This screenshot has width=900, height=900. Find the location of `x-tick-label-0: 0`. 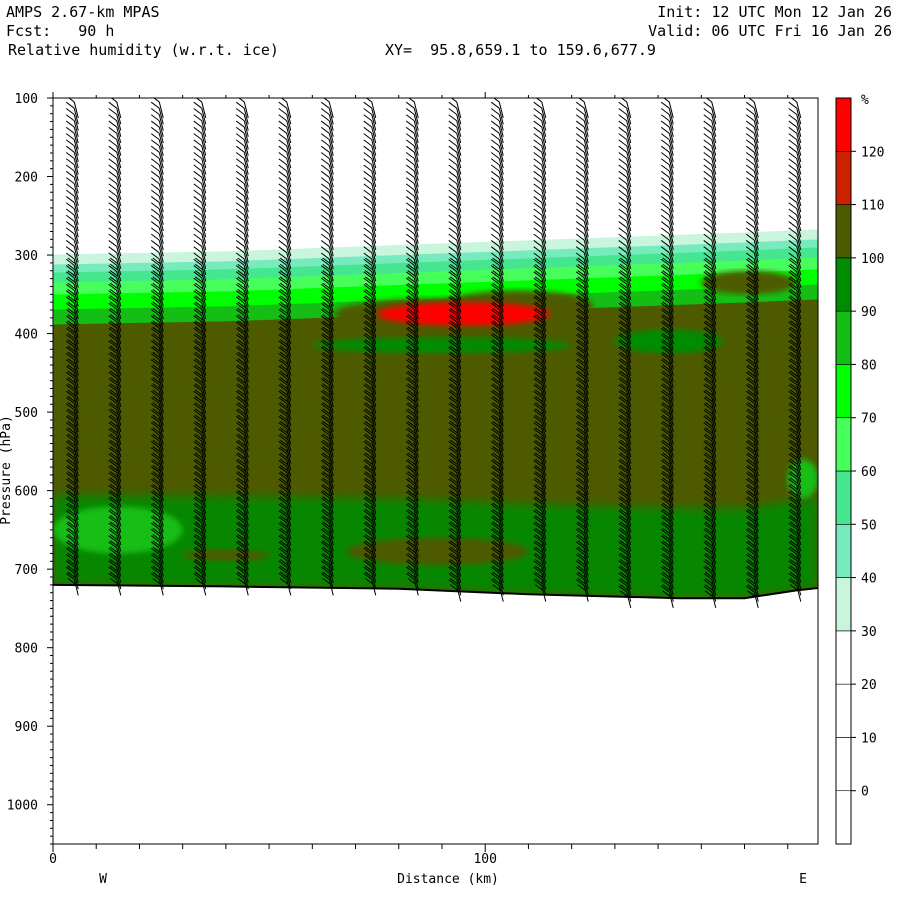

x-tick-label-0: 0 is located at coordinates (53, 859).